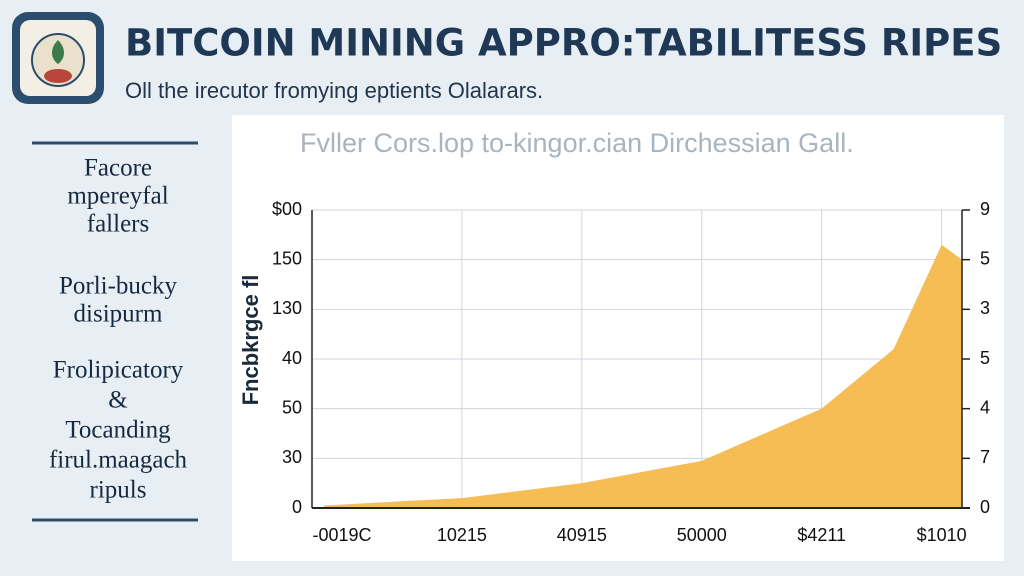  Describe the element at coordinates (287, 258) in the screenshot. I see `y-tick-label: 150` at that location.